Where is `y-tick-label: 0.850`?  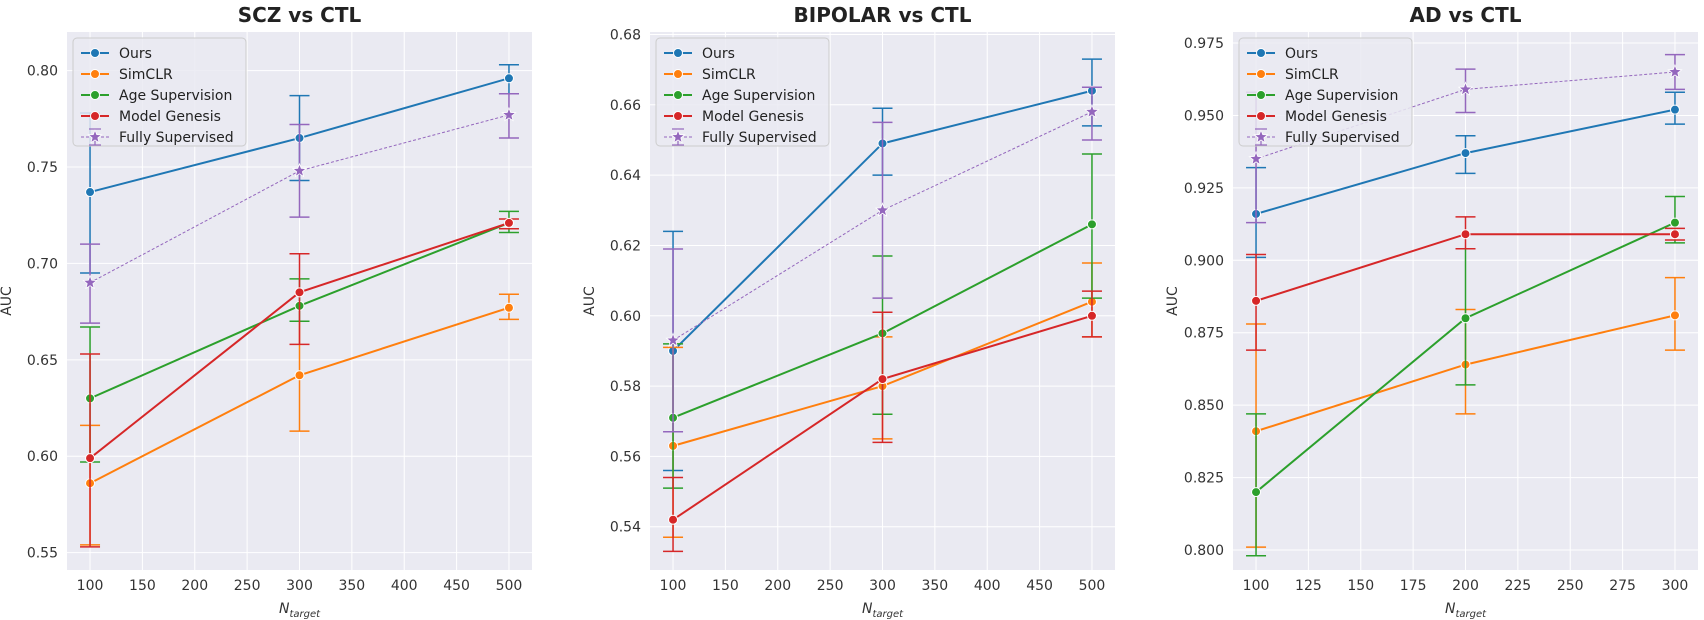 y-tick-label: 0.850 is located at coordinates (1204, 406).